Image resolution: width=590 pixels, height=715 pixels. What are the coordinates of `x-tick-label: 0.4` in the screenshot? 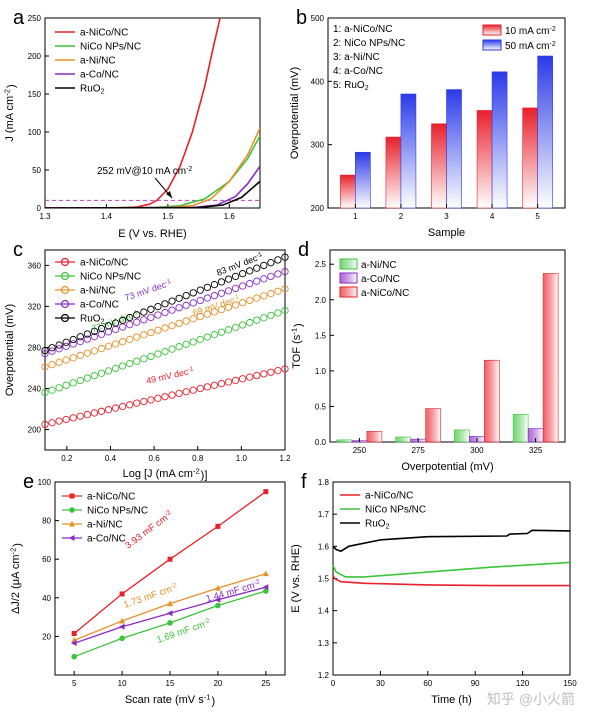 It's located at (111, 458).